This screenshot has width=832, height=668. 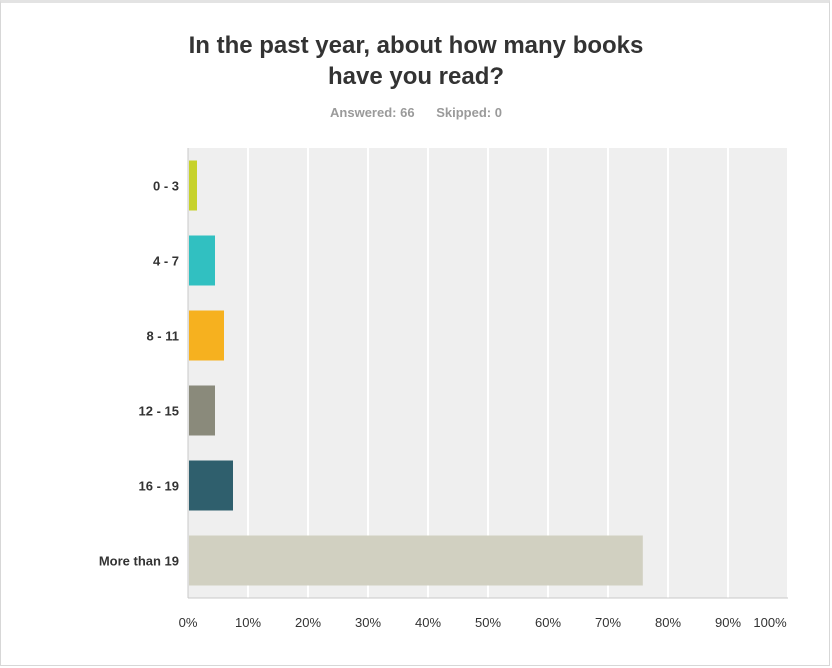 What do you see at coordinates (372, 112) in the screenshot?
I see `answered-count: Answered: 66` at bounding box center [372, 112].